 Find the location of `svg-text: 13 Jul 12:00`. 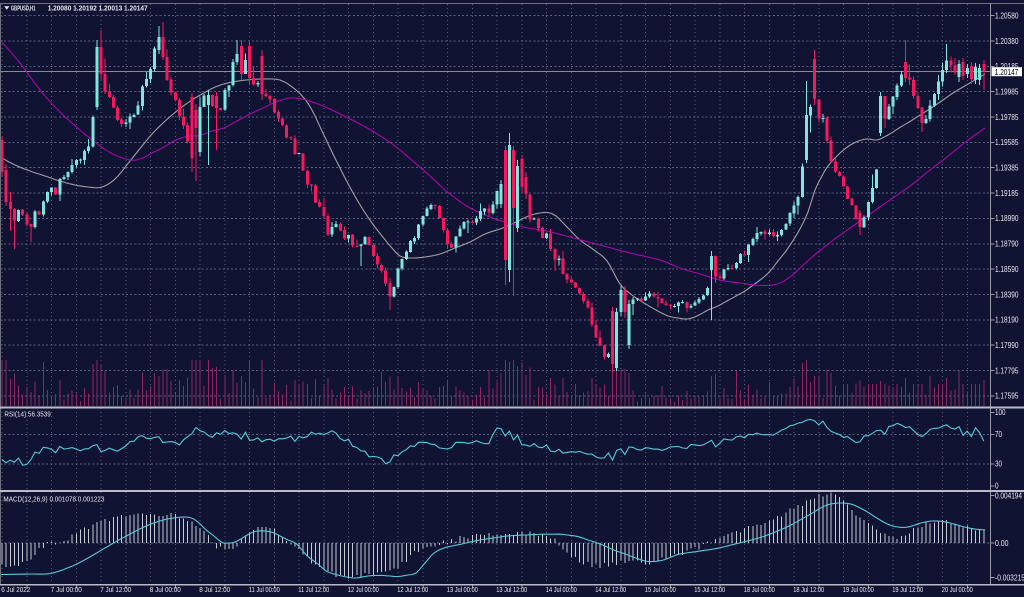

svg-text: 13 Jul 12:00 is located at coordinates (511, 589).